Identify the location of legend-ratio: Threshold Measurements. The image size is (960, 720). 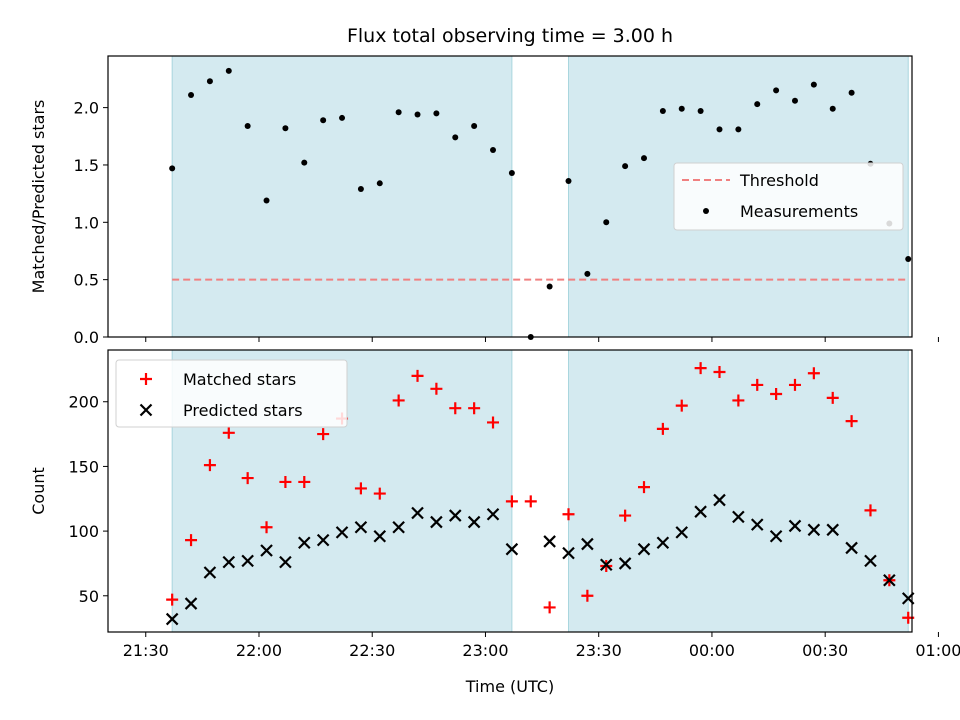
(788, 196).